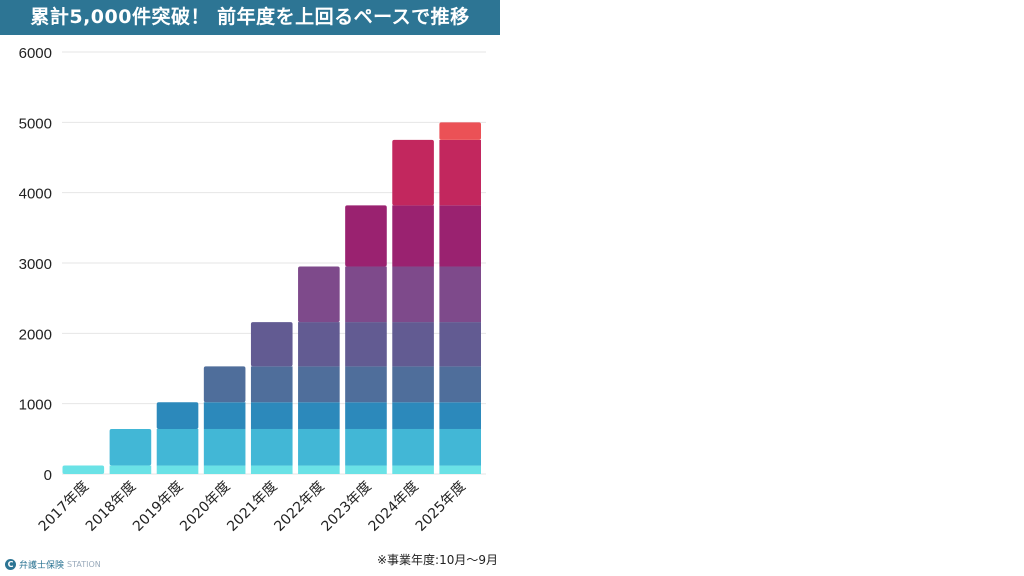 The width and height of the screenshot is (1024, 576). Describe the element at coordinates (64, 507) in the screenshot. I see `x-tick-label: 2017年度` at that location.